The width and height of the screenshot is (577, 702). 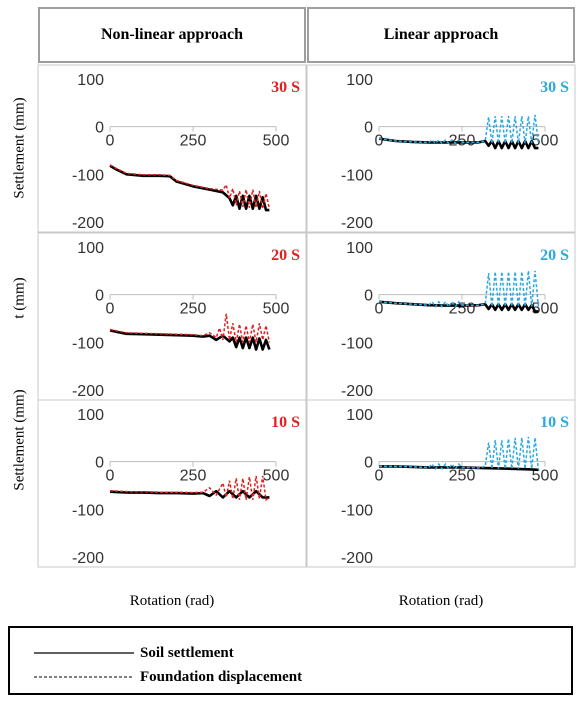 What do you see at coordinates (84, 677) in the screenshot?
I see `legend-dashed-line-icon` at bounding box center [84, 677].